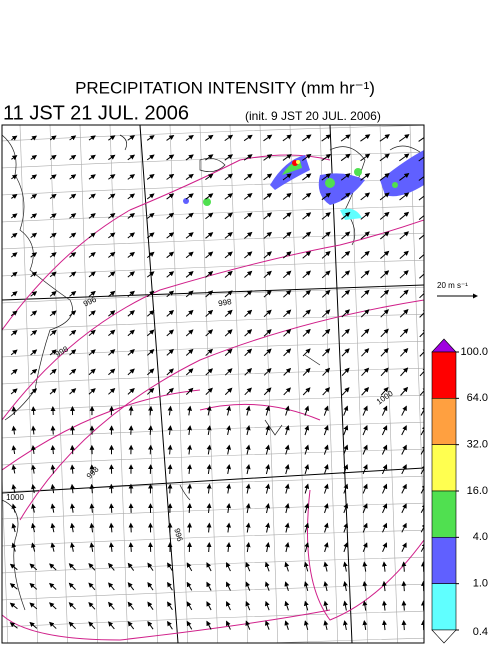 This screenshot has width=500, height=650. What do you see at coordinates (477, 491) in the screenshot?
I see `colorbar-label: 16.0` at bounding box center [477, 491].